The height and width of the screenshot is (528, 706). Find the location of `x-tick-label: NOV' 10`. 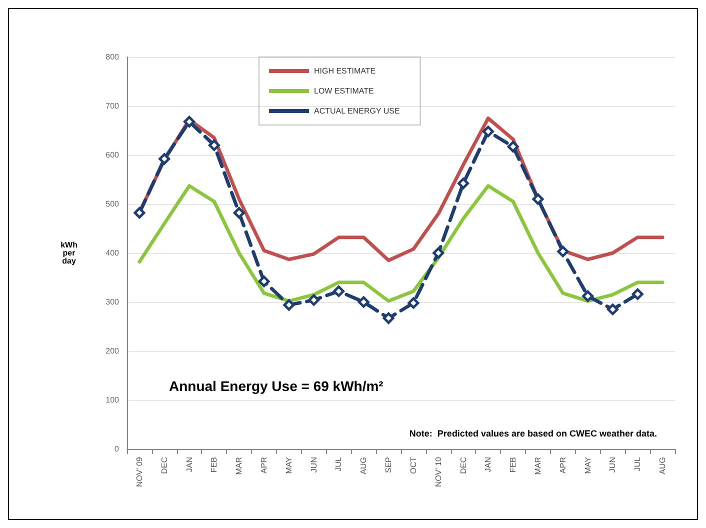

x-tick-label: NOV' 10 is located at coordinates (438, 471).